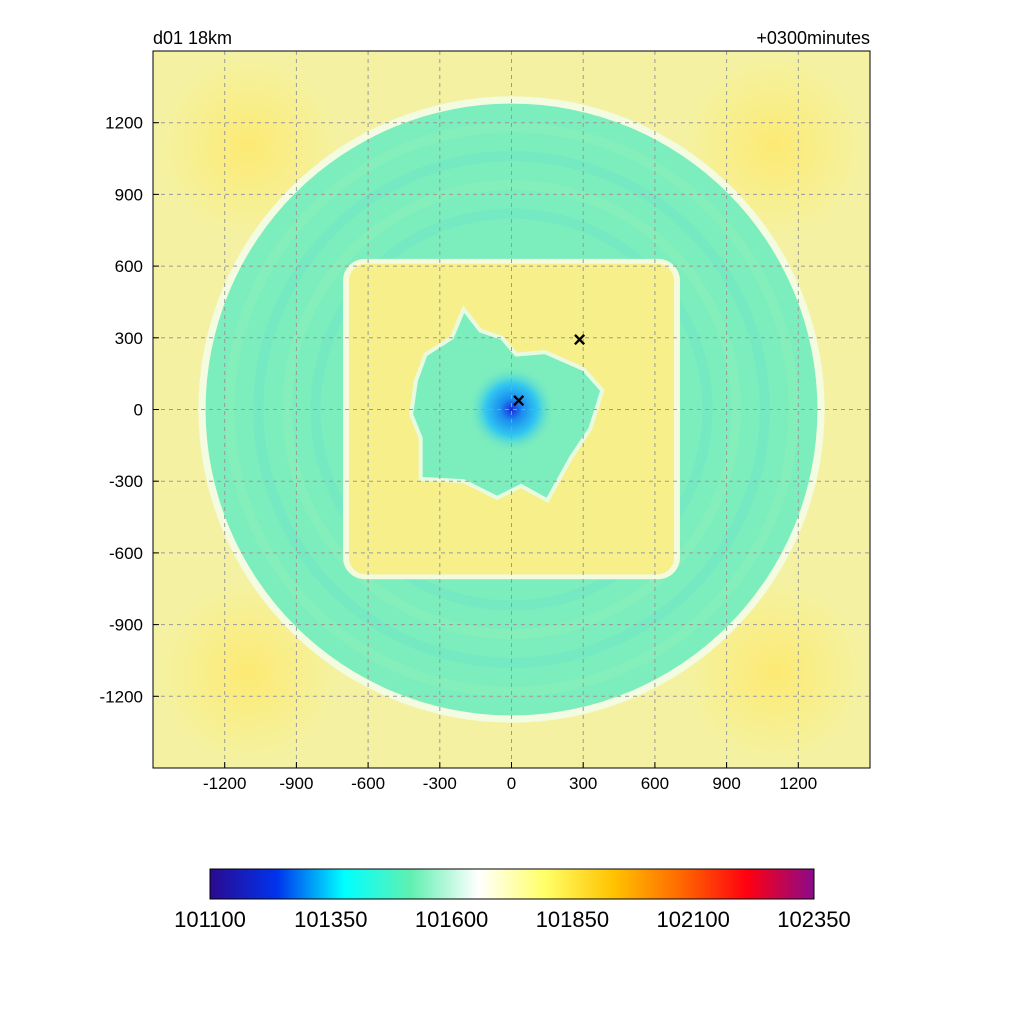  Describe the element at coordinates (512, 884) in the screenshot. I see `colorbar` at that location.